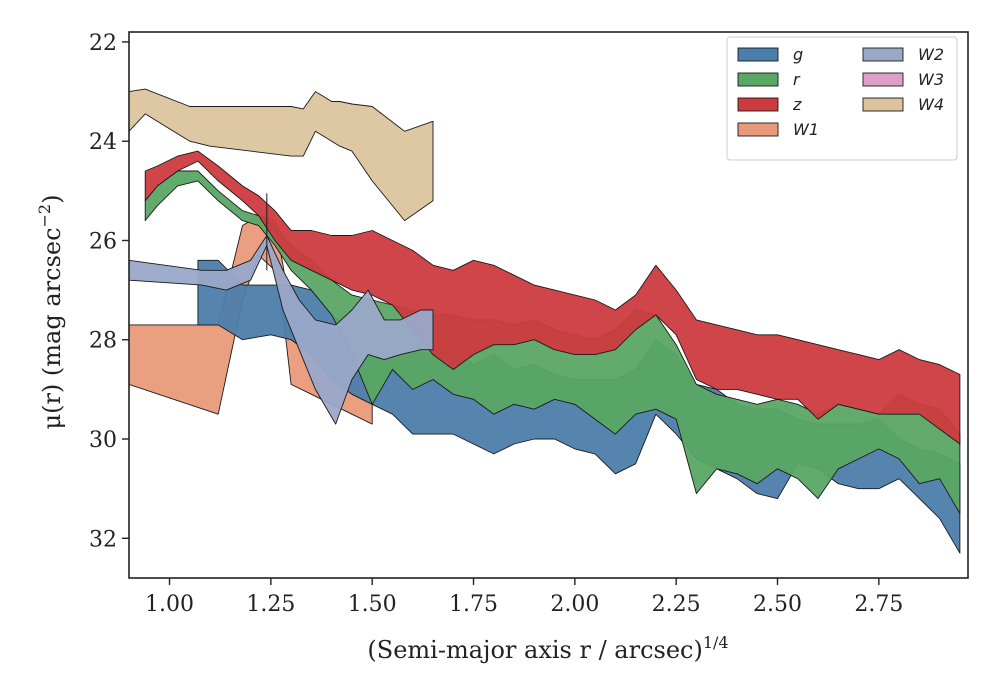  I want to click on legend-box, so click(842, 98).